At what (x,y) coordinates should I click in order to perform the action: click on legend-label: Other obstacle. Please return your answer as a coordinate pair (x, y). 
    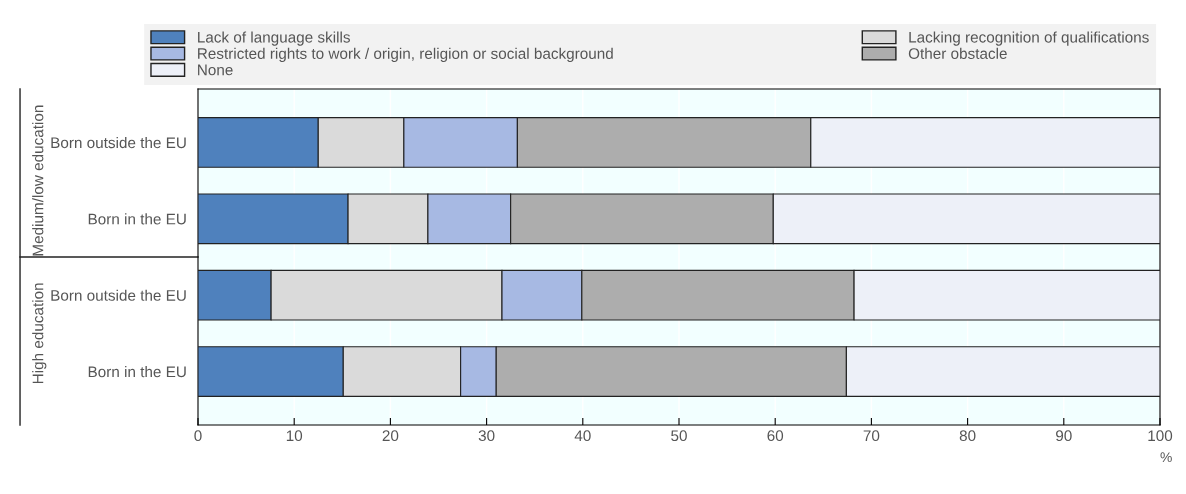
    Looking at the image, I should click on (957, 53).